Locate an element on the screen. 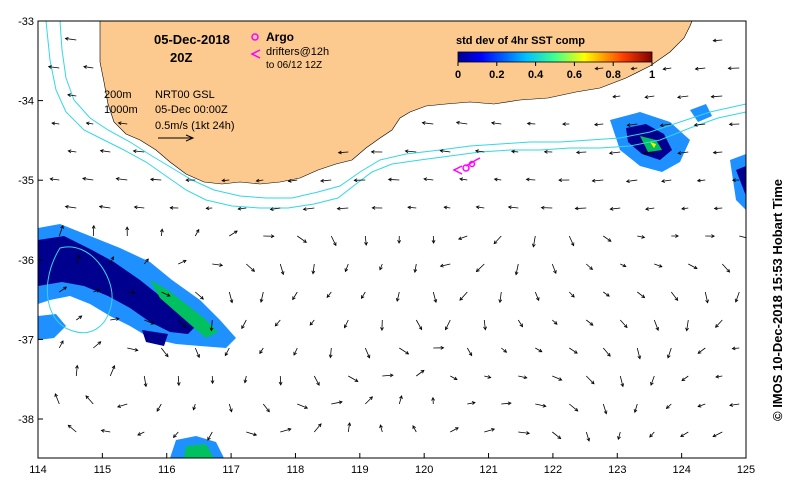 The height and width of the screenshot is (492, 790). product-label: NRT00 GSL is located at coordinates (185, 95).